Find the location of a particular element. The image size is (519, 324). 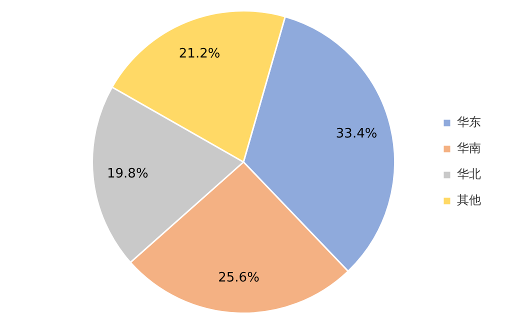

legend-label: 华北 is located at coordinates (469, 174).